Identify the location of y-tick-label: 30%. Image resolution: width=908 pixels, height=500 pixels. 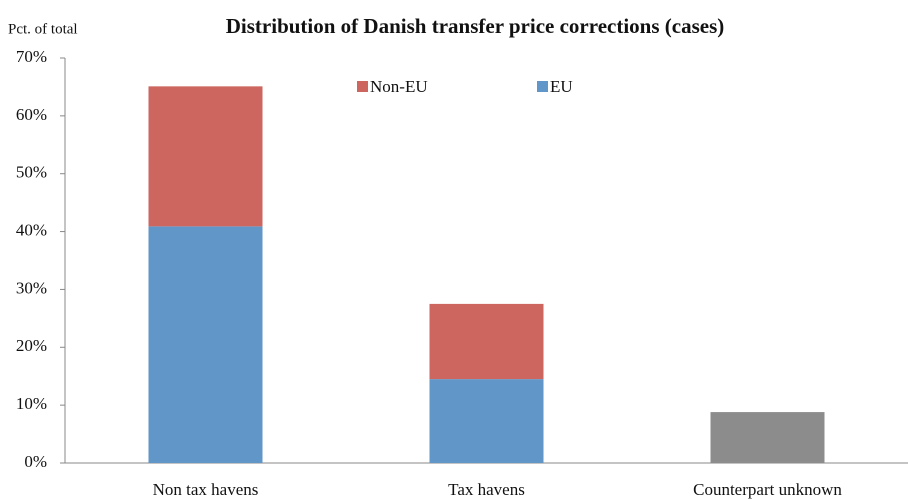
(31, 287).